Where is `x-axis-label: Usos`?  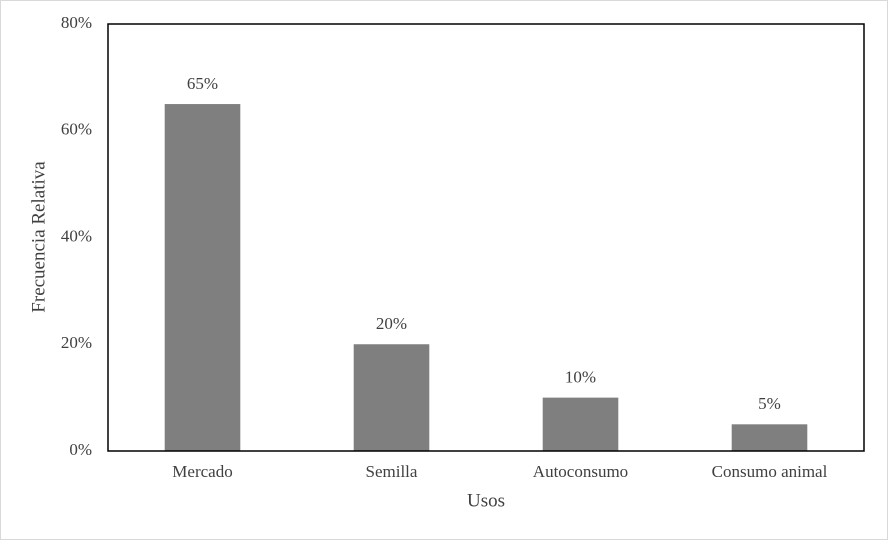
x-axis-label: Usos is located at coordinates (486, 500).